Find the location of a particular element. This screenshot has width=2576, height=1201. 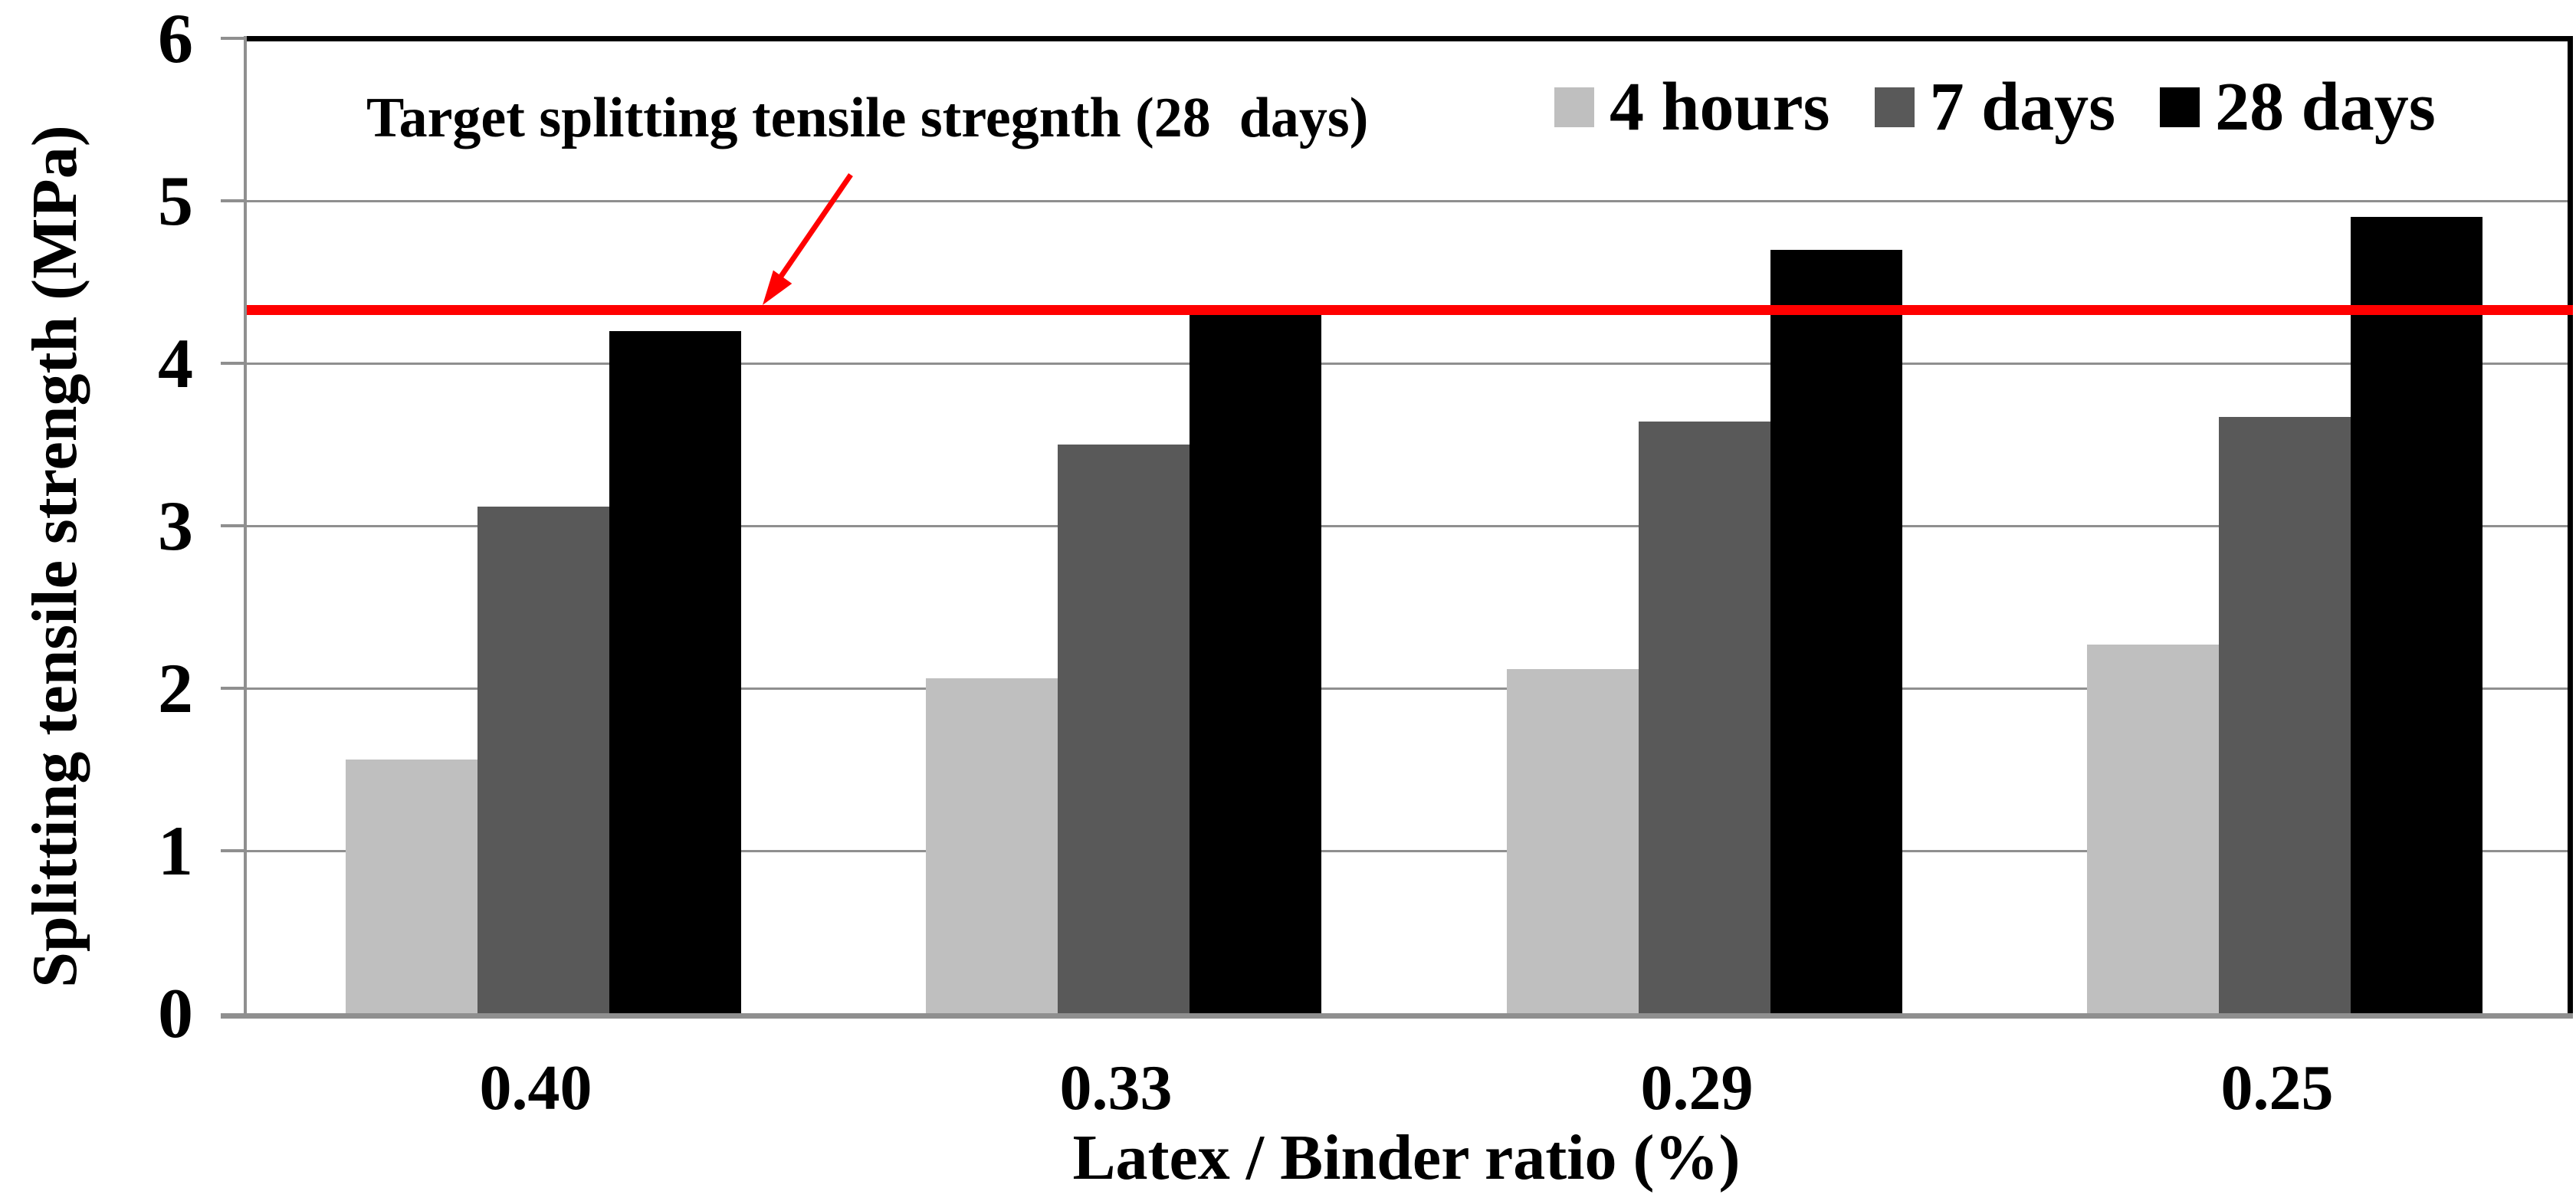

y-tick-label-0: 0 is located at coordinates (175, 1013).